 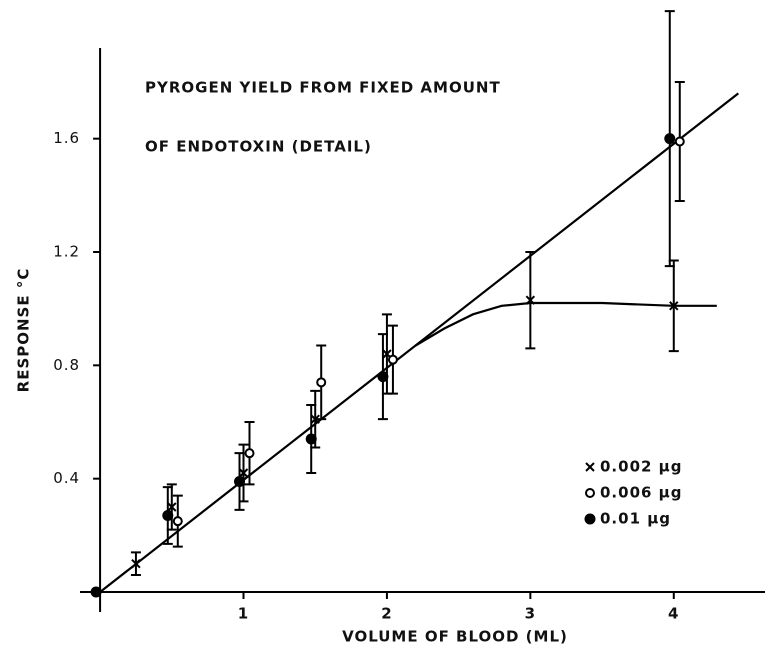 I want to click on chart-title: PYROGEN YIELD FROM FIXED AMOUNT, so click(x=323, y=88).